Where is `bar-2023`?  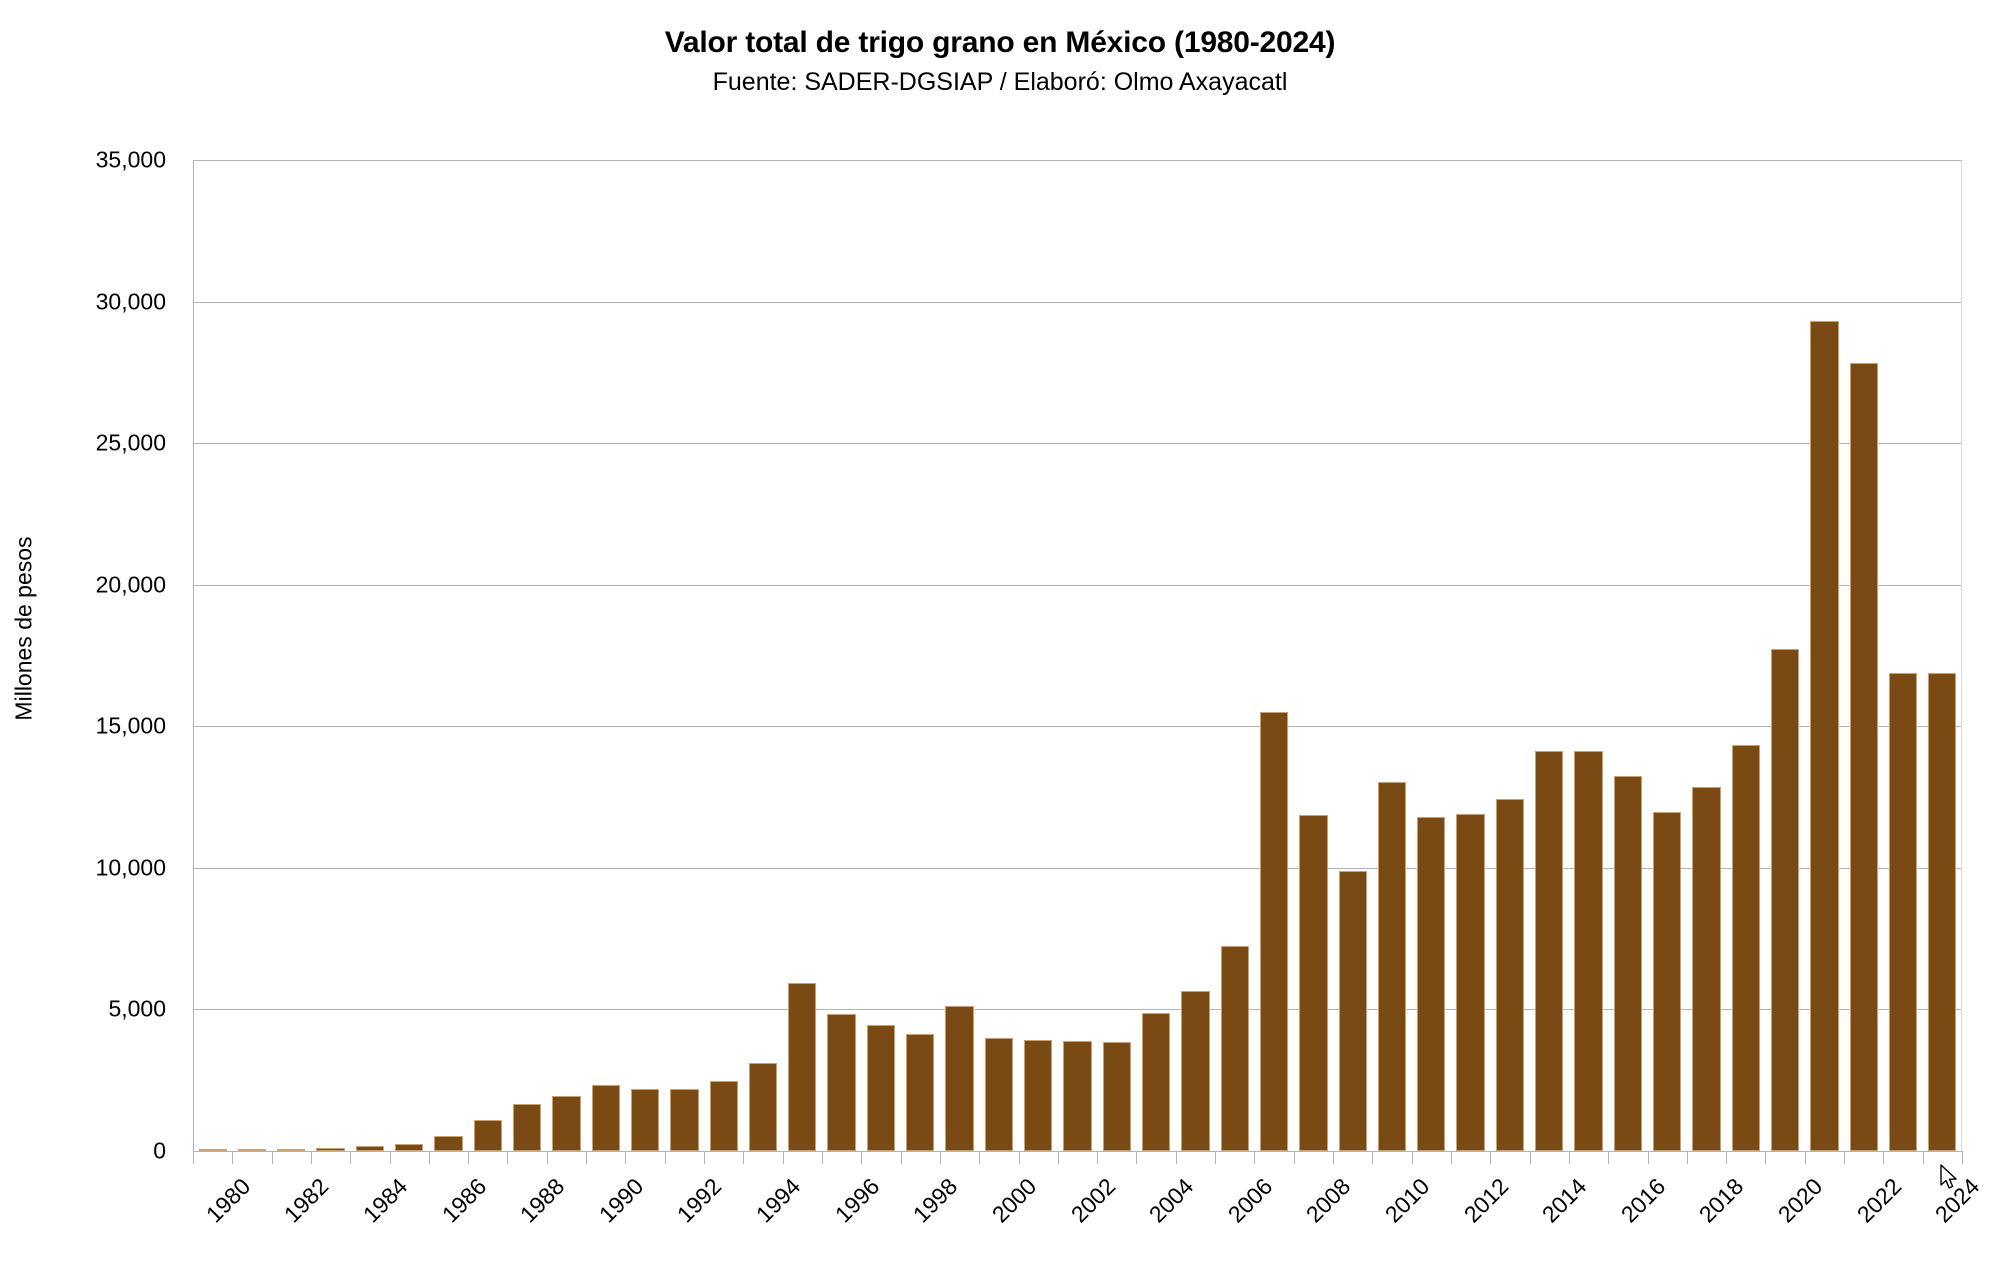 bar-2023 is located at coordinates (1903, 912).